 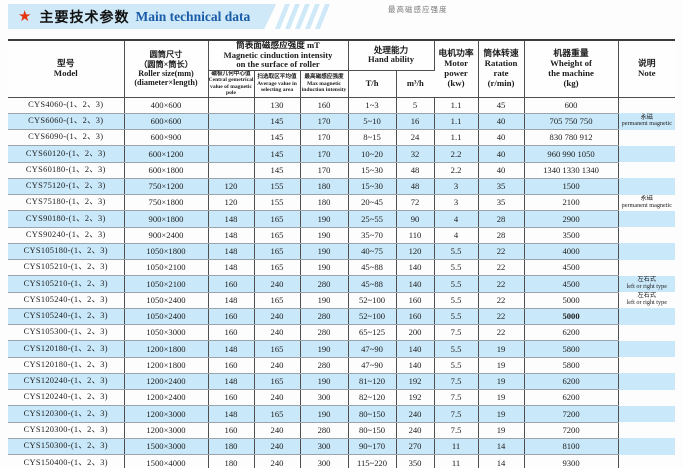 I want to click on cell-size: 600×900, so click(x=166, y=138).